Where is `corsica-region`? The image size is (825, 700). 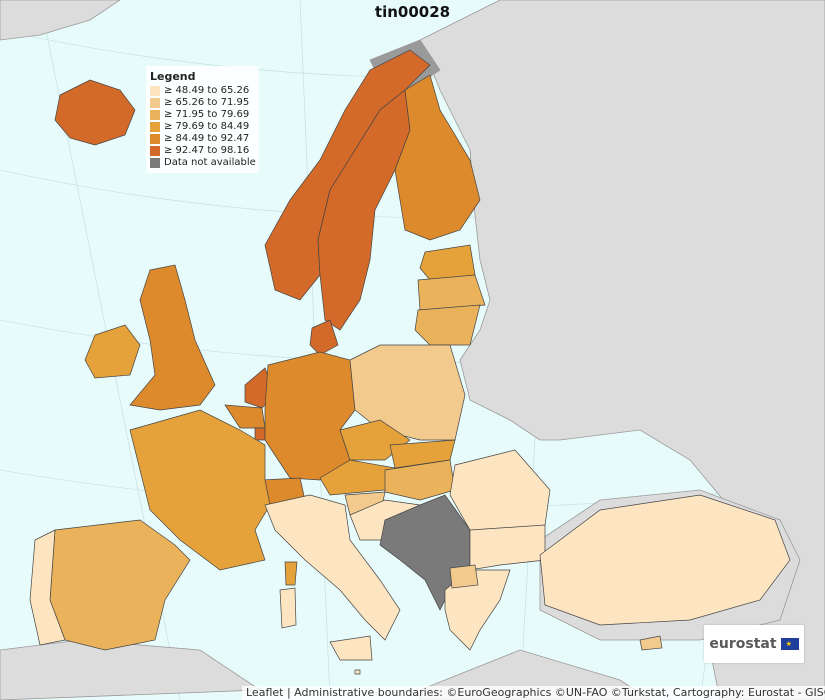
corsica-region is located at coordinates (291, 573).